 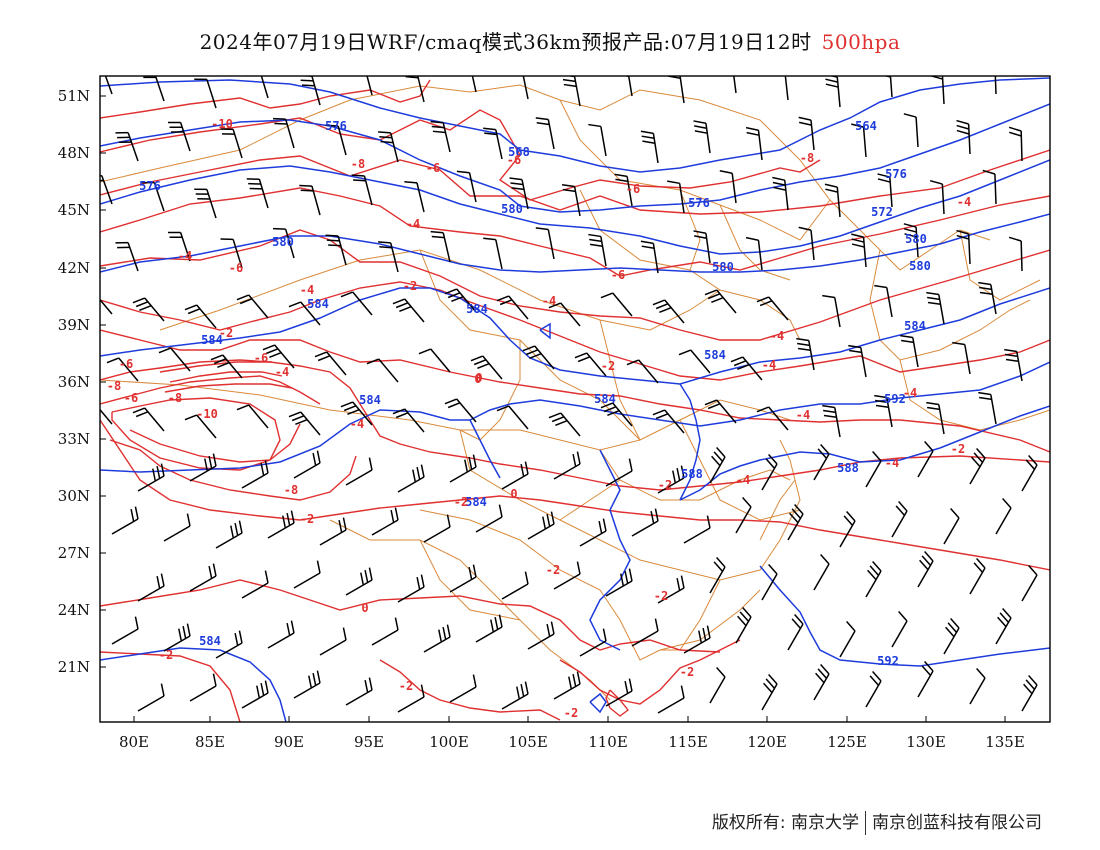 I want to click on lon-tick-label: 110E, so click(x=608, y=742).